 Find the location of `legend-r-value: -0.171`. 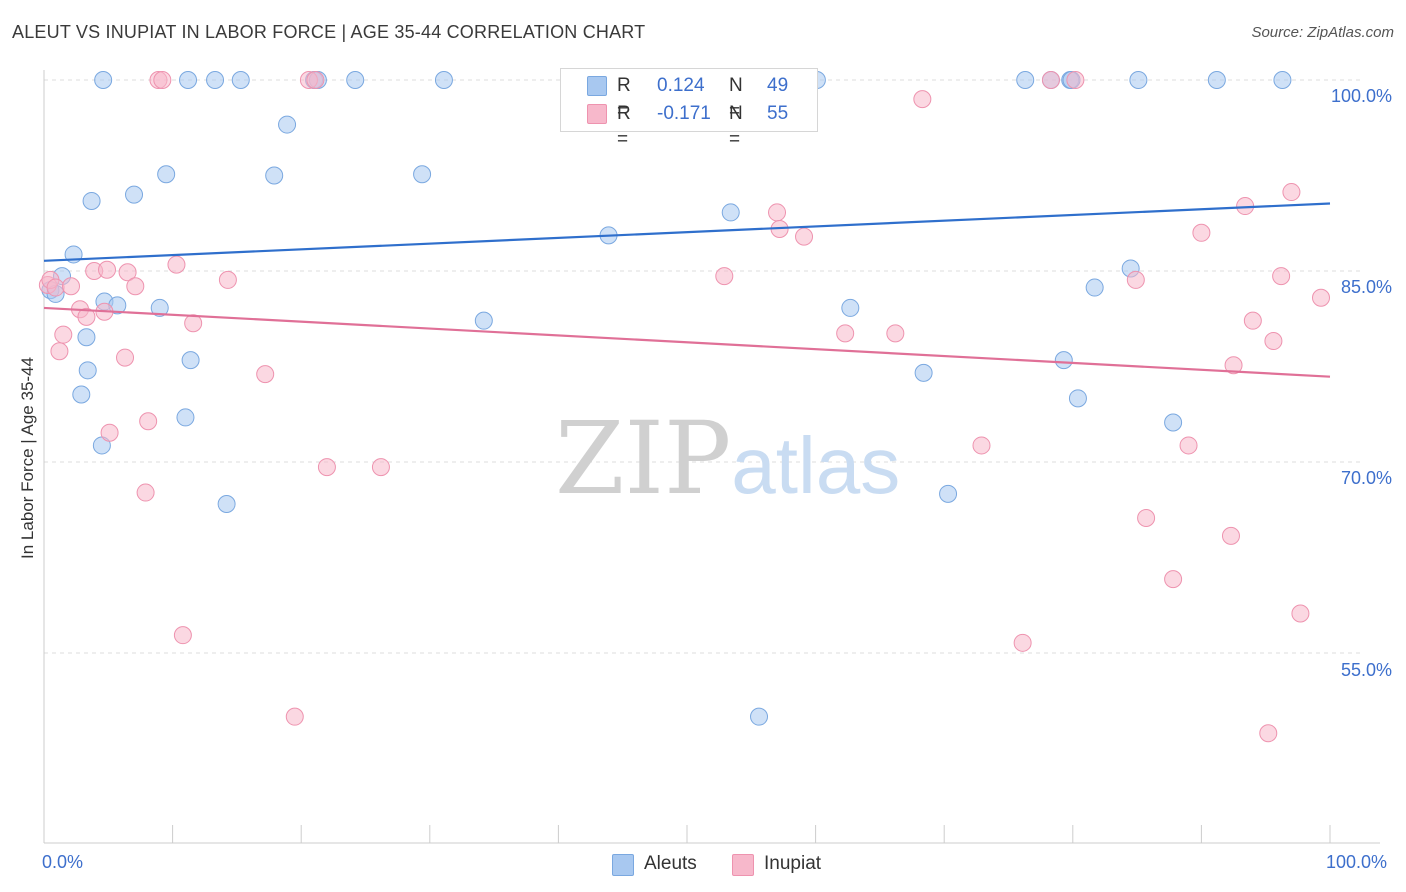

legend-r-value: -0.171 is located at coordinates (684, 113).